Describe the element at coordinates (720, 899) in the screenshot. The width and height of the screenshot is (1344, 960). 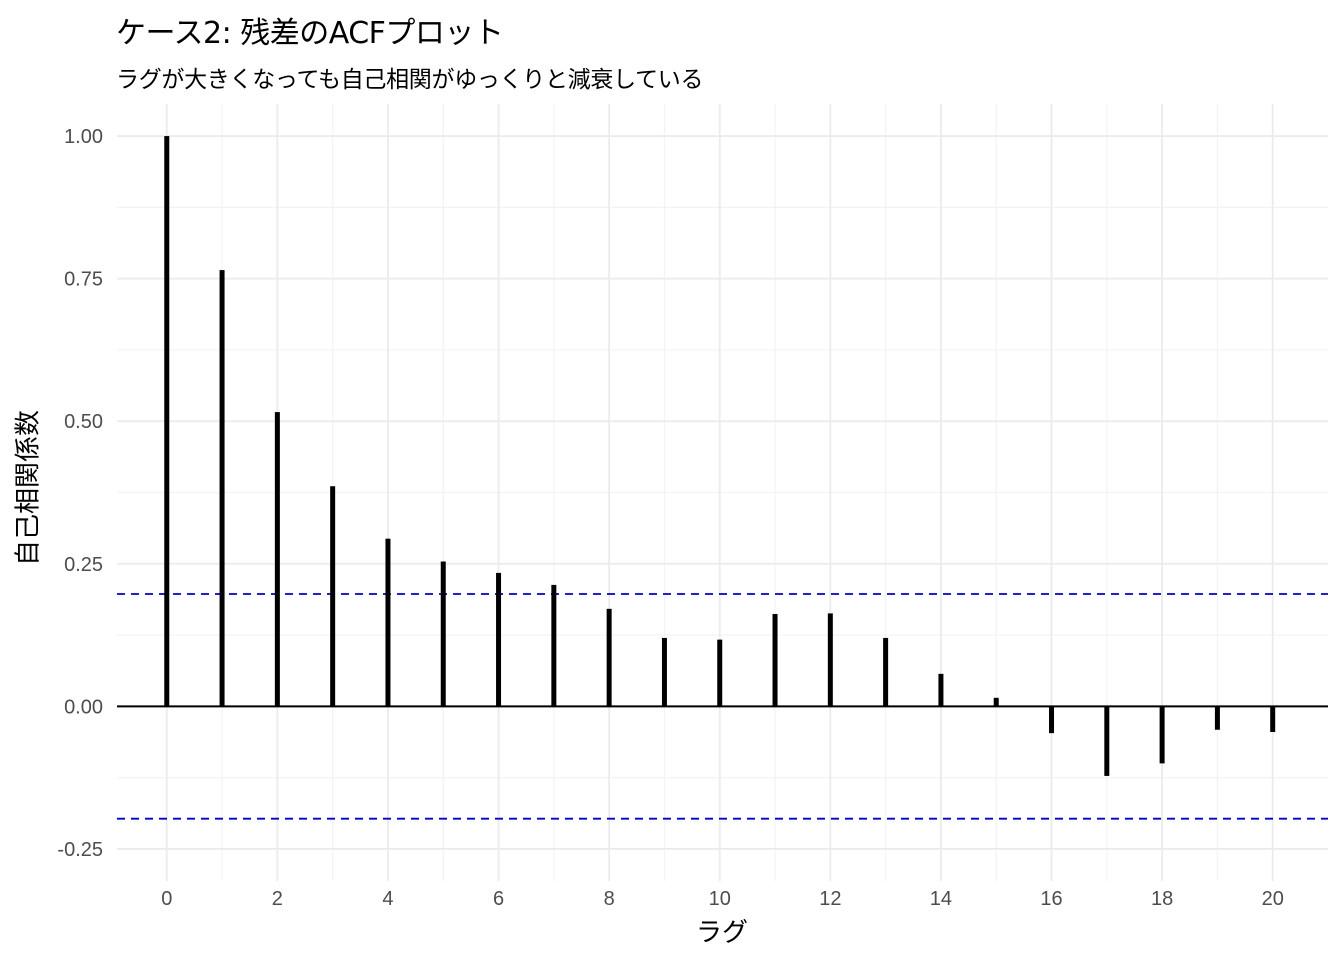
I see `x-tick-label: 10` at that location.